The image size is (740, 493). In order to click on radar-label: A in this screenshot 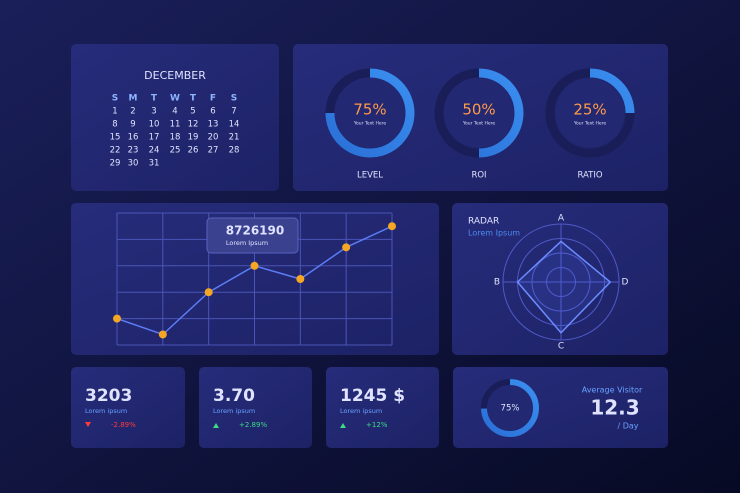, I will do `click(561, 219)`.